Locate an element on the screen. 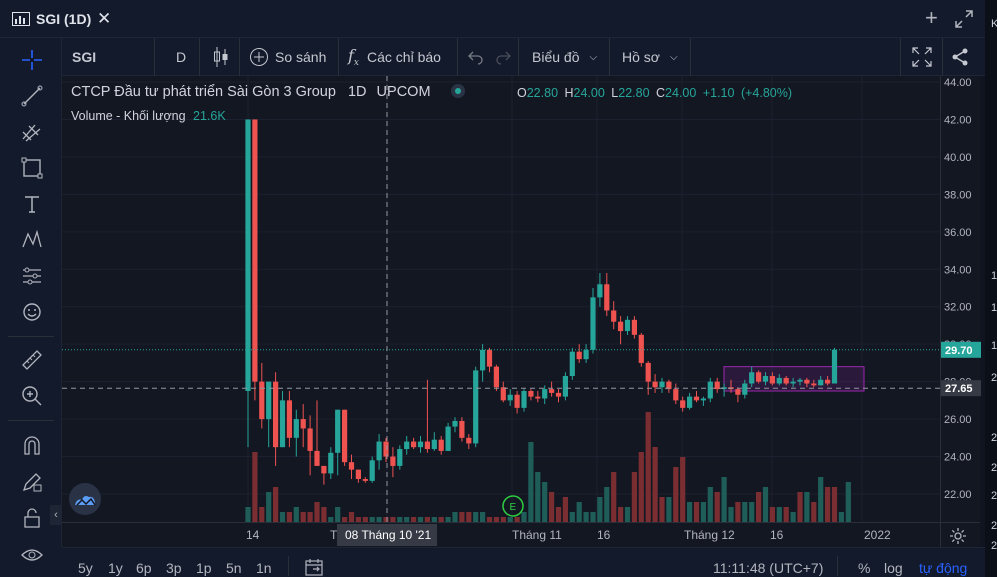 The image size is (997, 577). logo-badge is located at coordinates (85, 499).